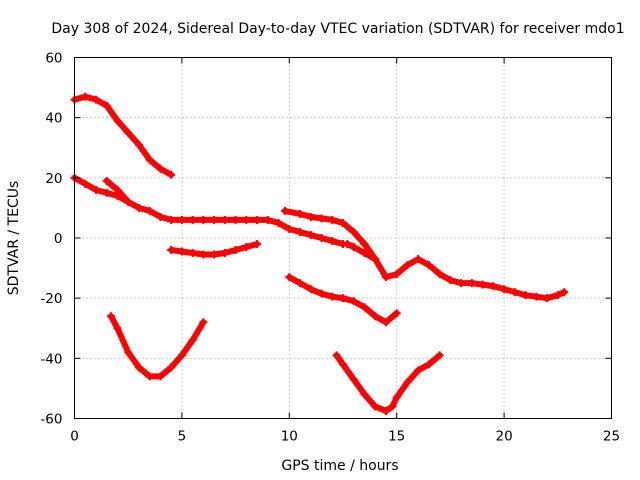  I want to click on y-tick-label: -40, so click(51, 359).